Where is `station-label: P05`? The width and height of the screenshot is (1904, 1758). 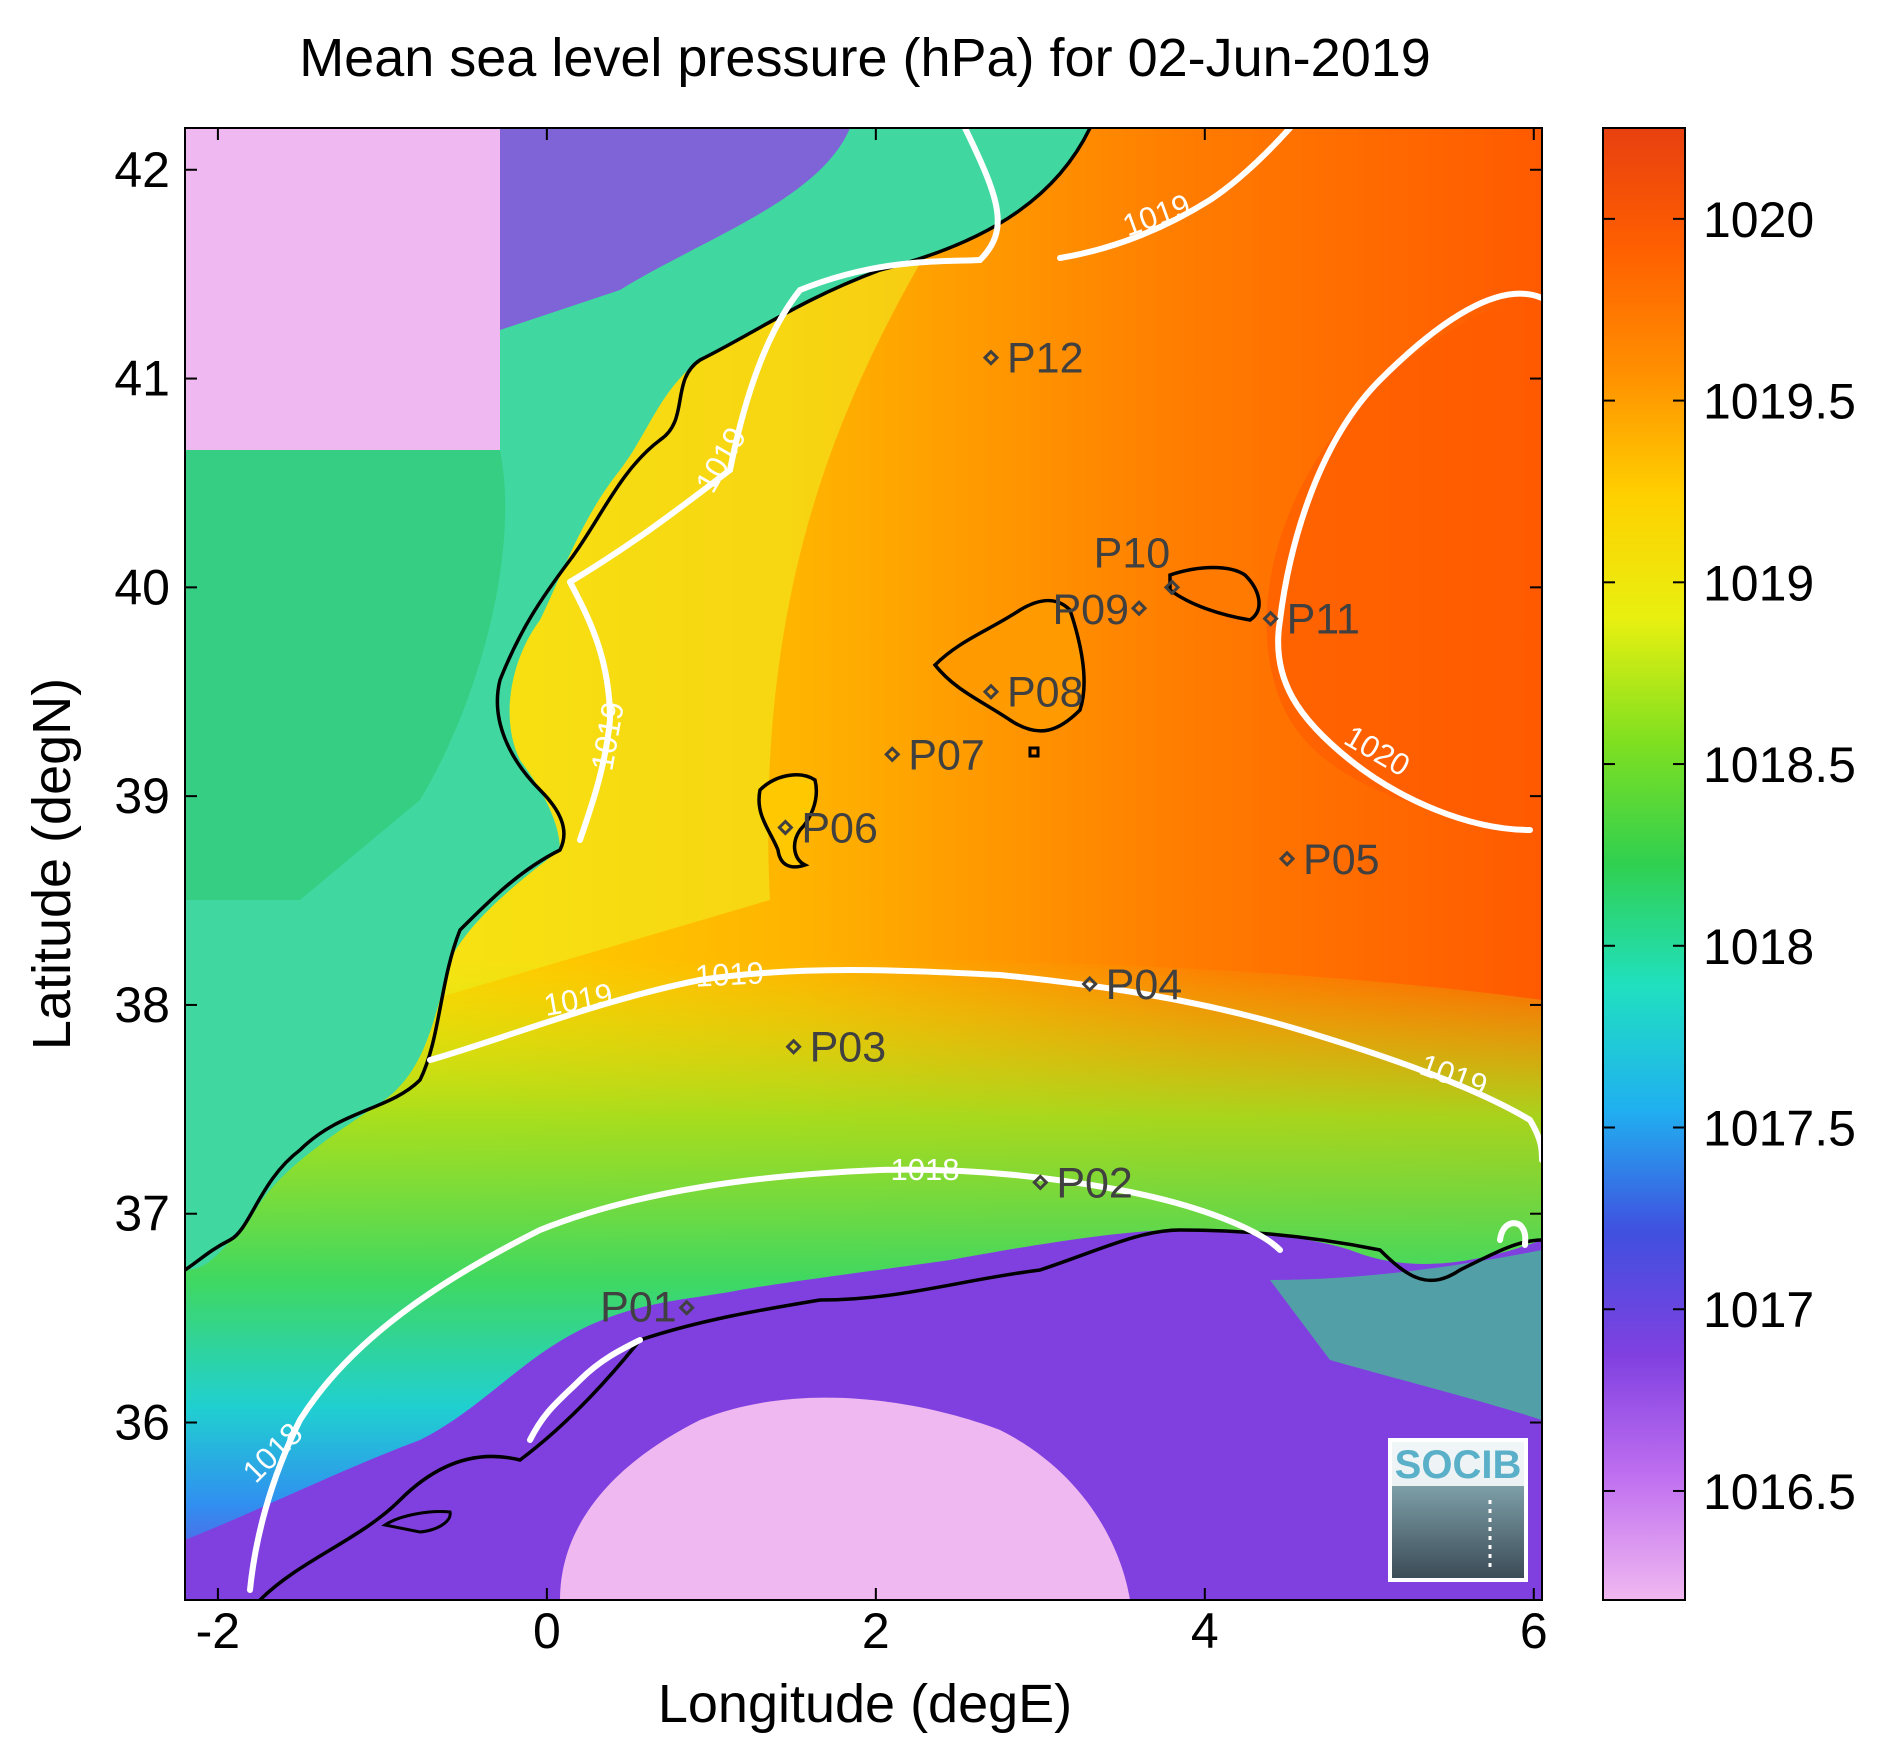
station-label: P05 is located at coordinates (1341, 860).